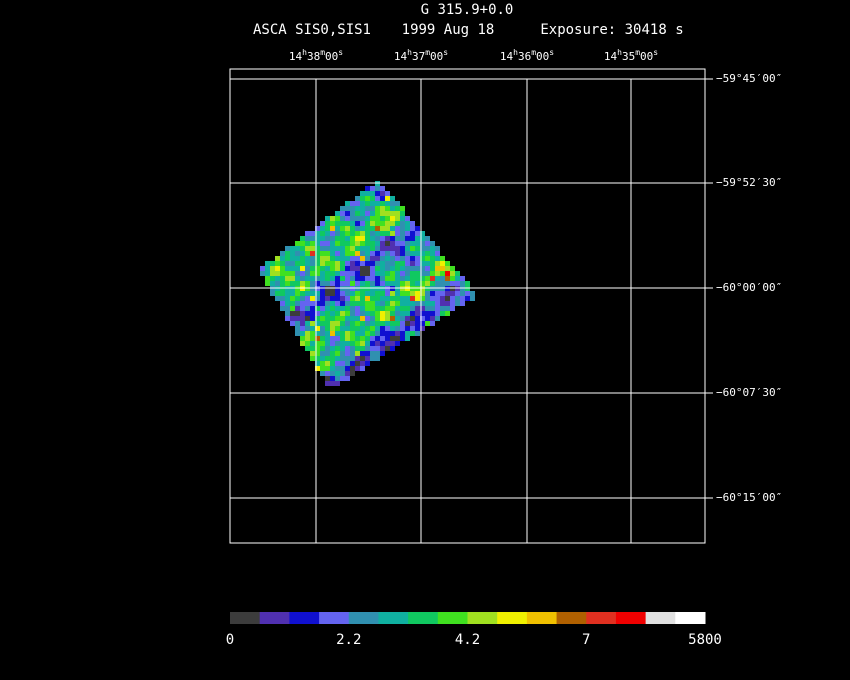 The image size is (850, 680). Describe the element at coordinates (230, 640) in the screenshot. I see `colorbar-label: 0` at that location.